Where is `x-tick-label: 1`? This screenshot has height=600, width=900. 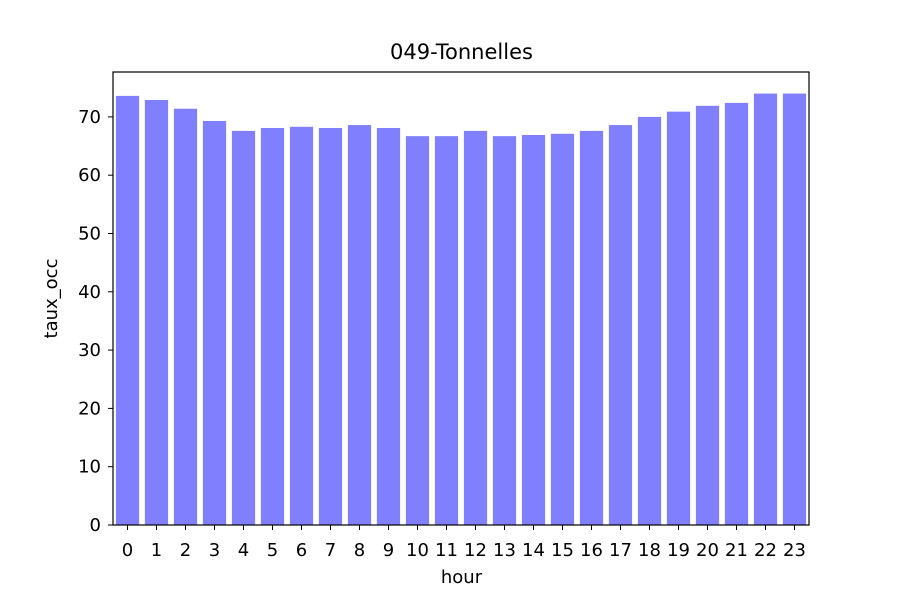
x-tick-label: 1 is located at coordinates (156, 550).